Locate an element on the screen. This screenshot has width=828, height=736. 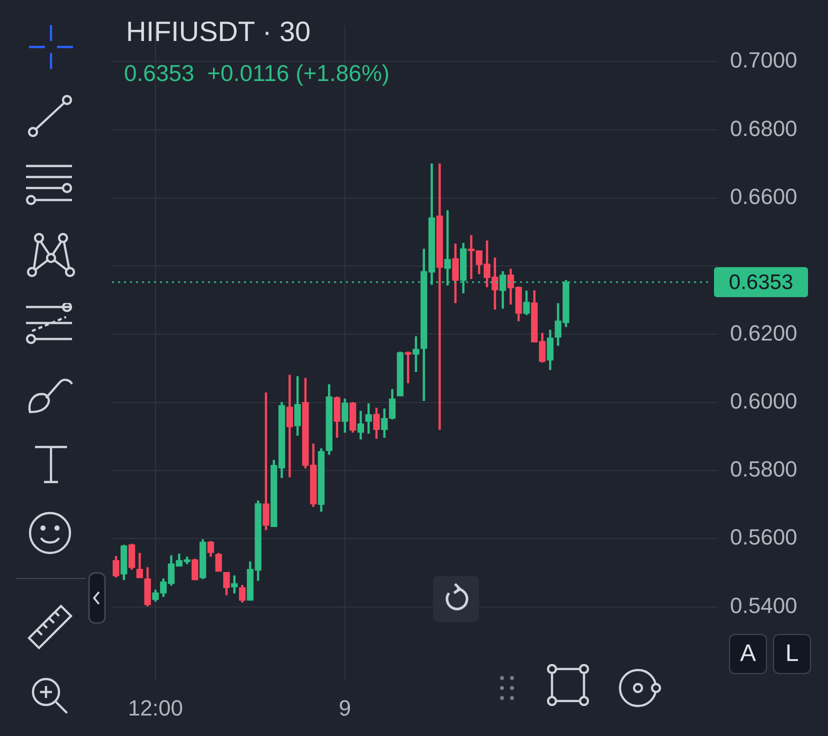
chart-title: HIFIUSDT · 30 is located at coordinates (218, 32).